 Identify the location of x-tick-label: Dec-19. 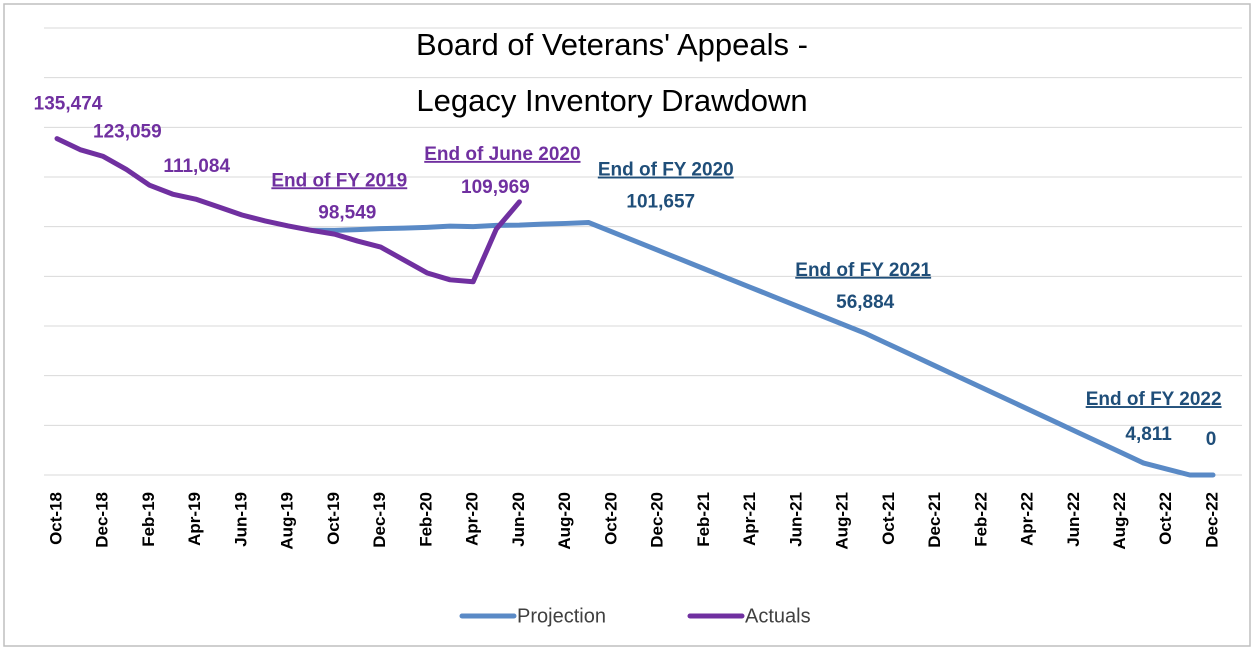
(379, 520).